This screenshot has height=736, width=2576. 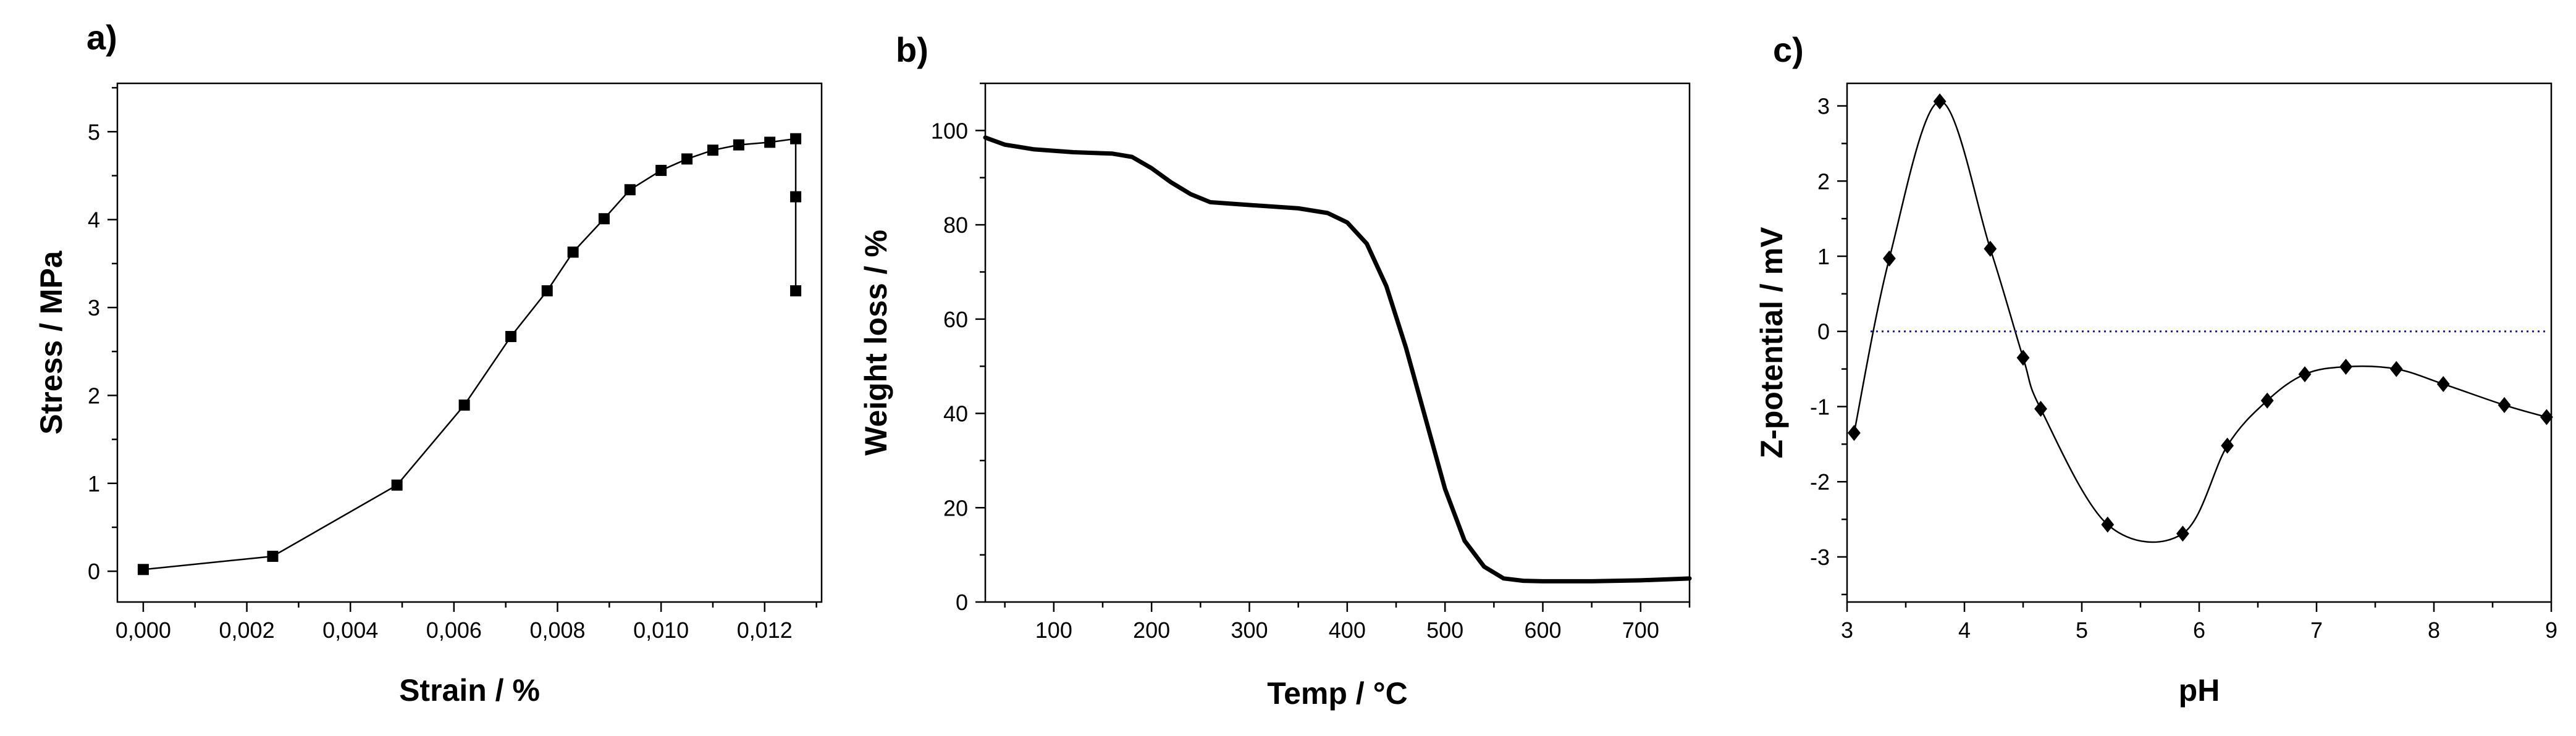 What do you see at coordinates (765, 630) in the screenshot?
I see `panel-a-x-tick-label: 0,012` at bounding box center [765, 630].